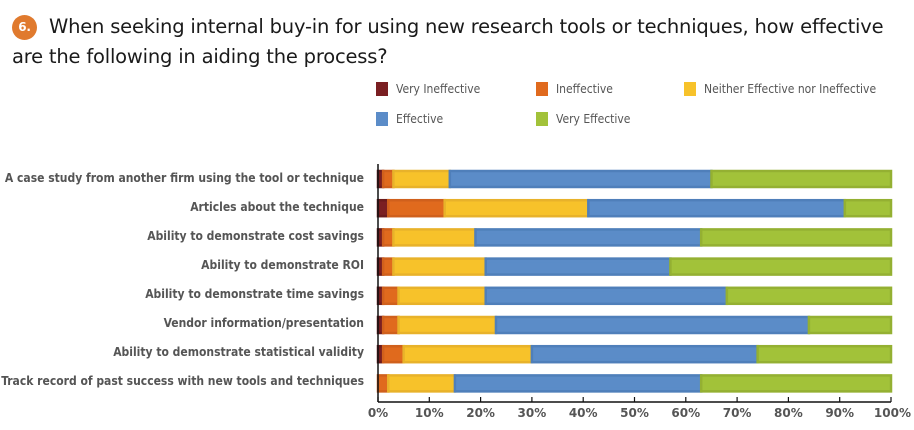 The image size is (914, 430). Describe the element at coordinates (277, 207) in the screenshot. I see `category-label: Articles about the technique` at that location.